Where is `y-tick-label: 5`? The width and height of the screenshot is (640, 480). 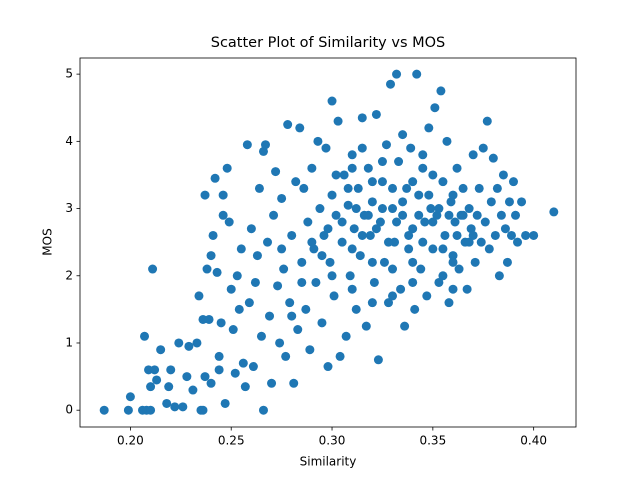
y-tick-label: 5 is located at coordinates (69, 74).